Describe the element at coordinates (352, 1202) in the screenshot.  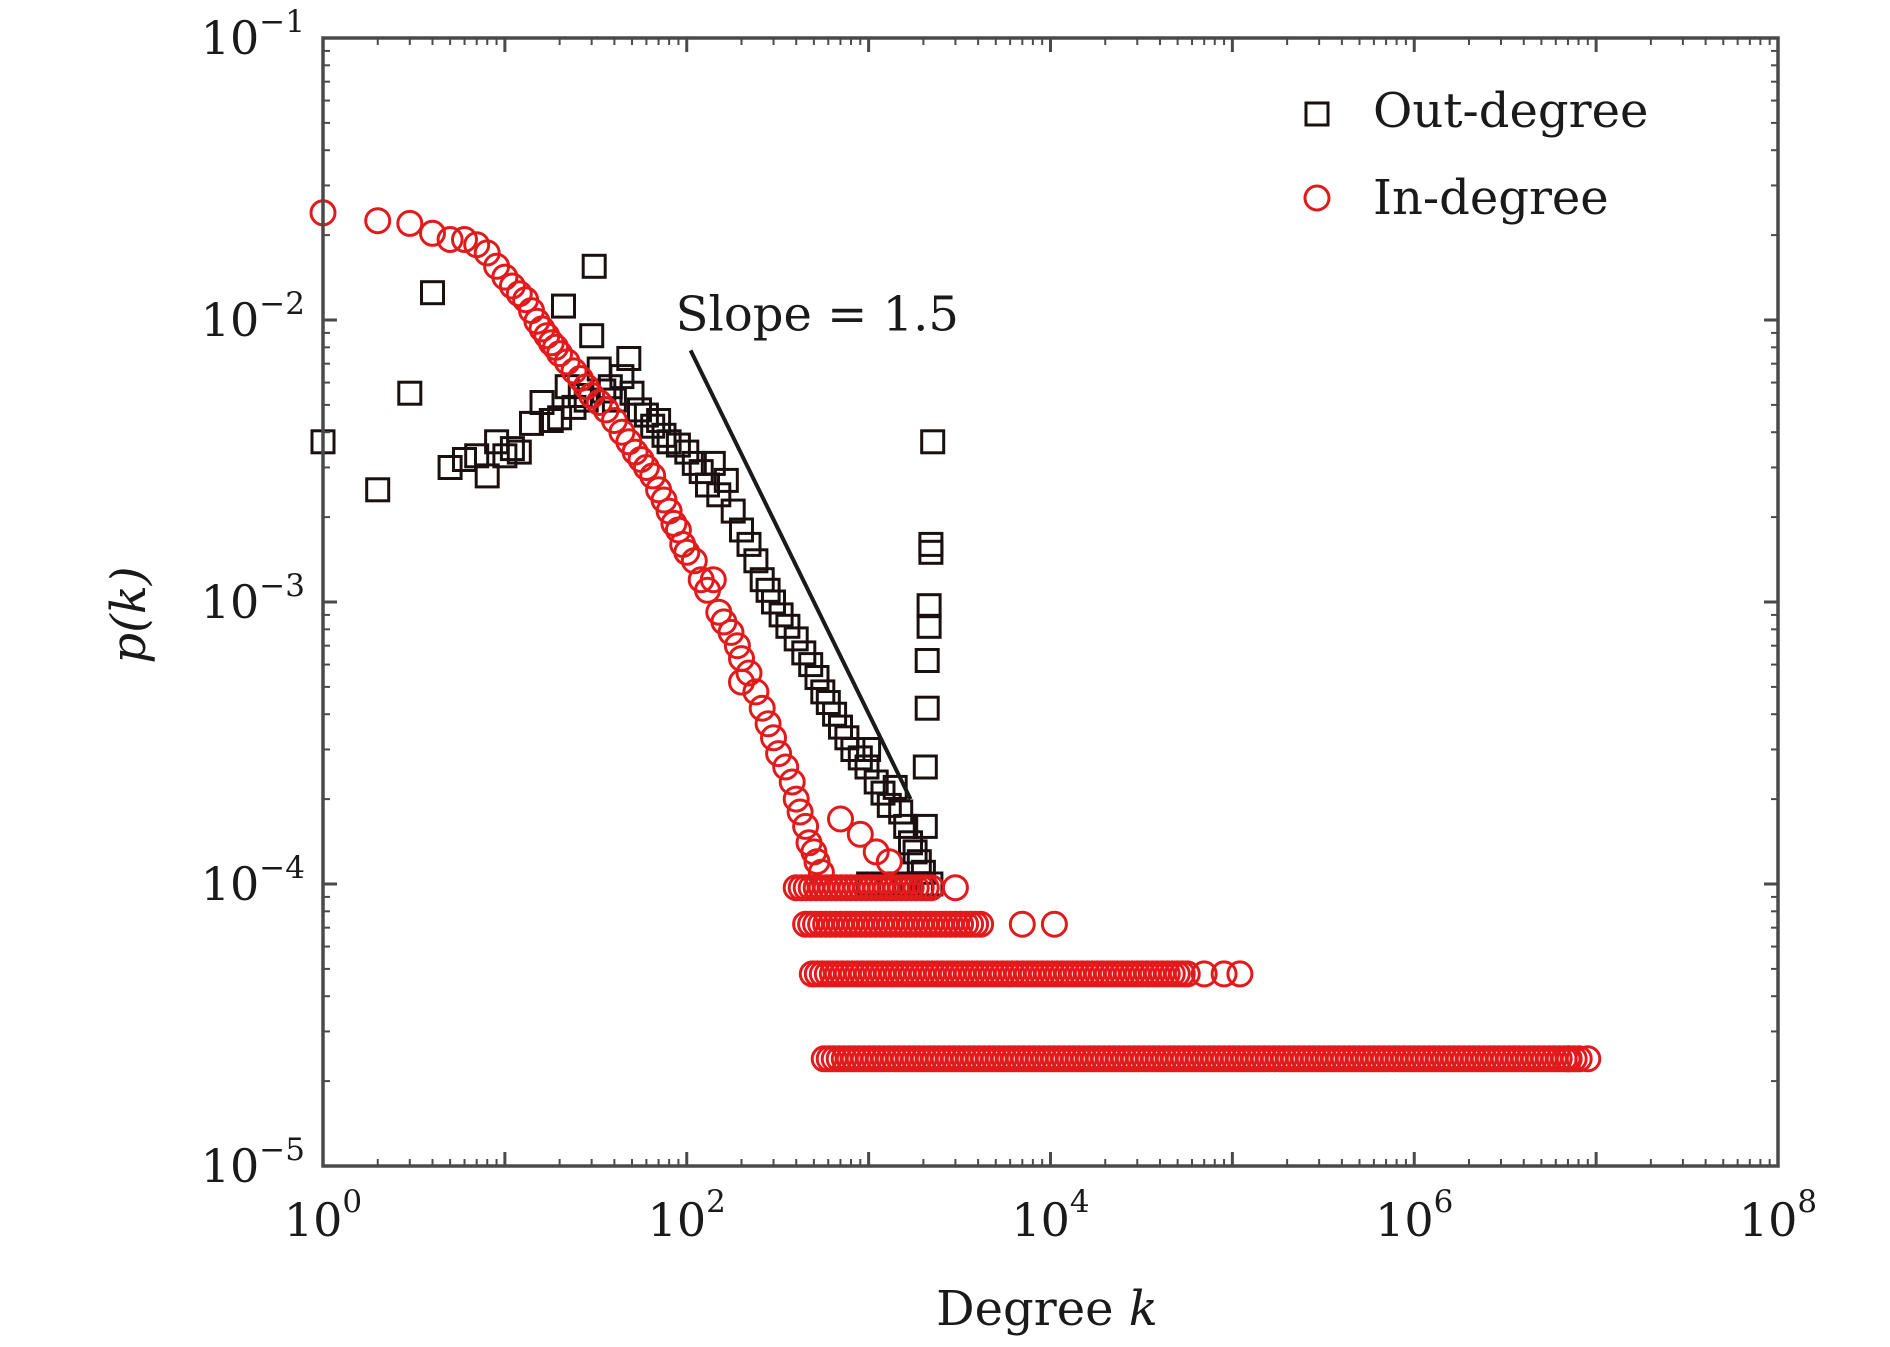
I see `x-tick-exponent: 0` at that location.